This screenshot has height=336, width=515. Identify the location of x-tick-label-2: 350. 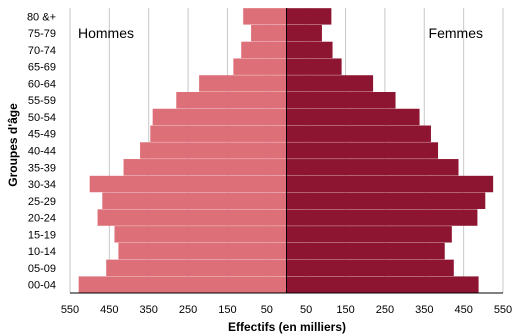
(149, 310).